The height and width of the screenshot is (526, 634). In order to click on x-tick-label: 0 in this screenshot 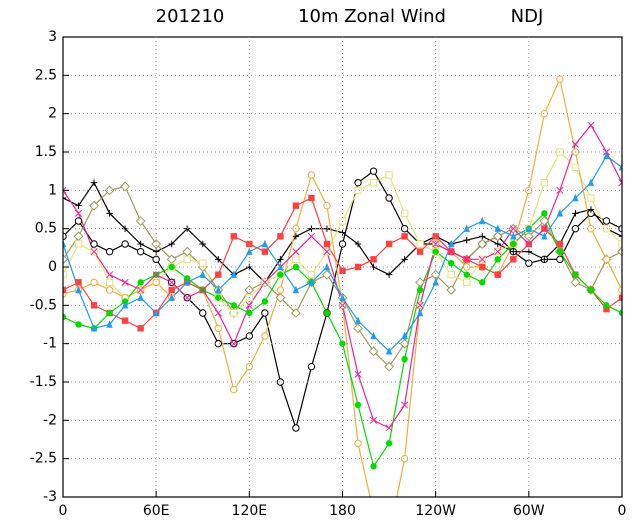, I will do `click(622, 511)`.